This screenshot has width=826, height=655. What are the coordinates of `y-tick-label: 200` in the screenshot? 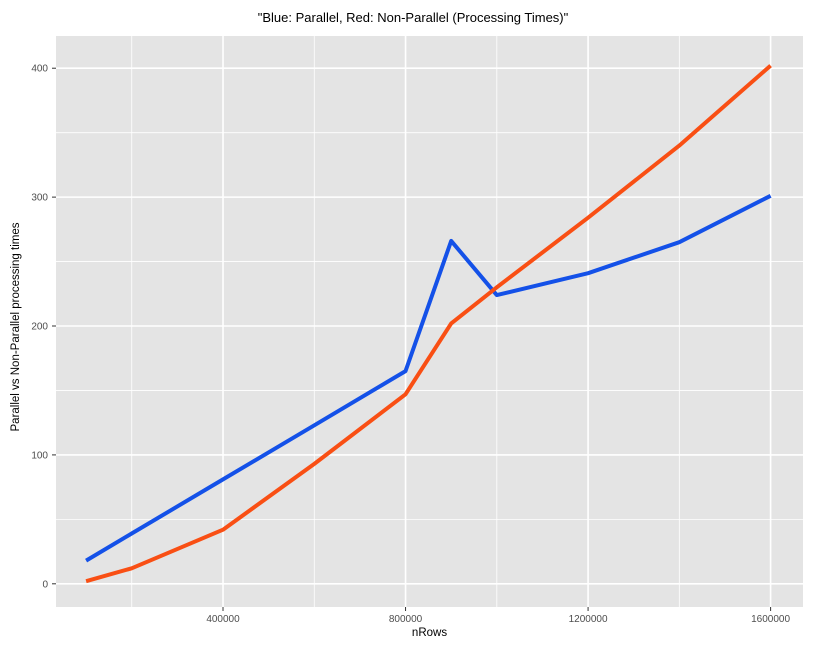 It's located at (39, 327).